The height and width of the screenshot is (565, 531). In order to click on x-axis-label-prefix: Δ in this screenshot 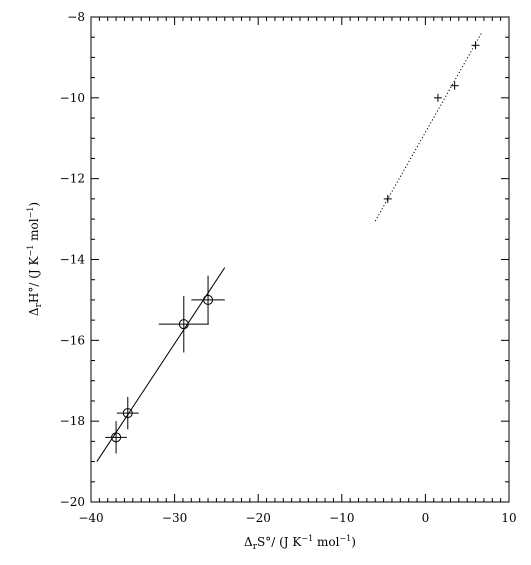, I will do `click(248, 542)`.